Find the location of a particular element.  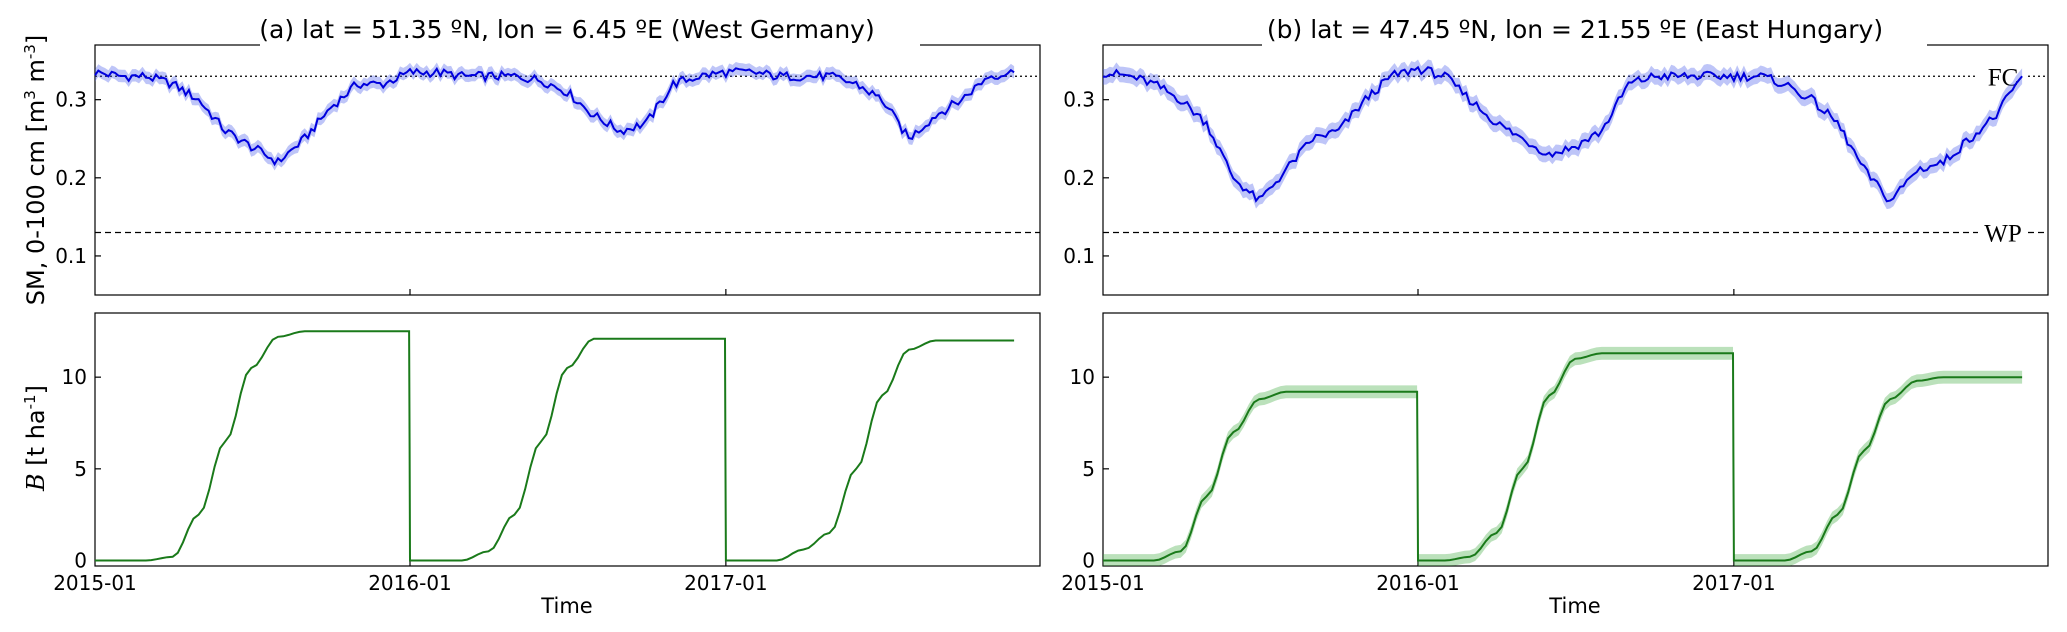

y-axis-label-sm: SM, 0-100 cm [m3 m-3] is located at coordinates (35, 170).